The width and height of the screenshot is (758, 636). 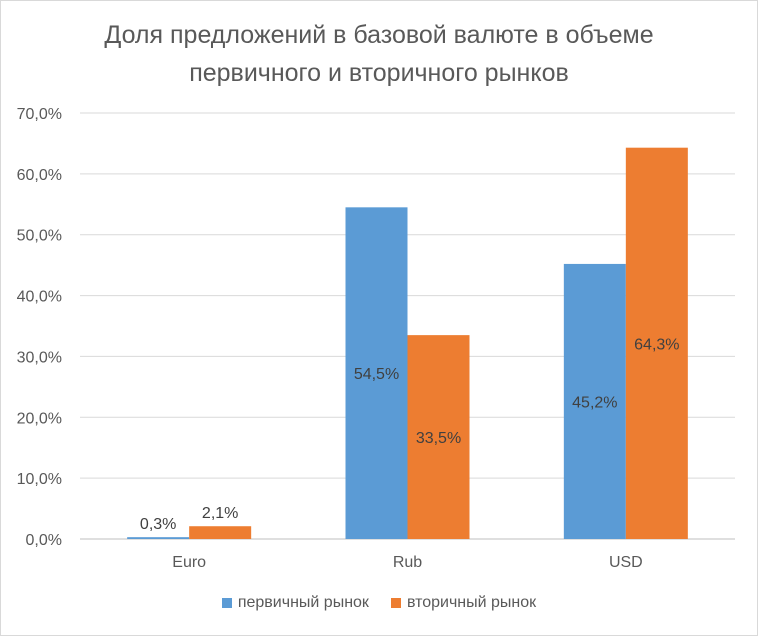 I want to click on bar-euro-secondary, so click(x=220, y=532).